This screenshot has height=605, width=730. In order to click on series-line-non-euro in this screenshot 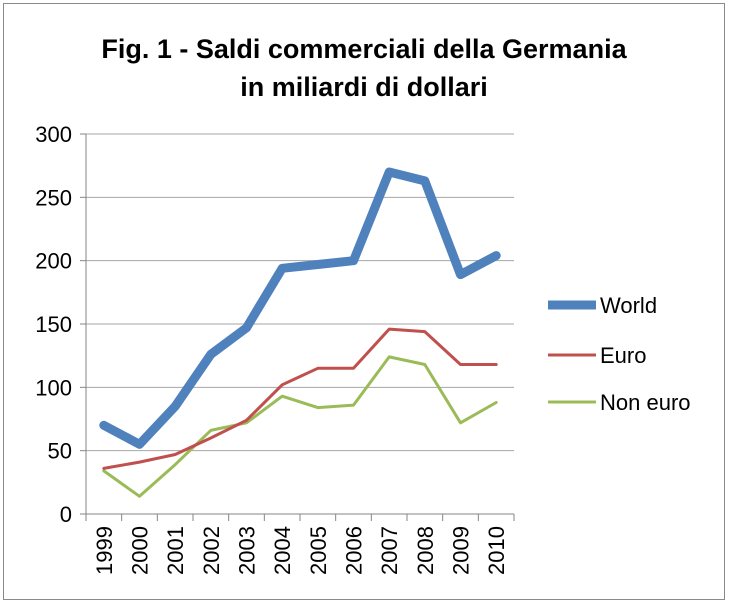, I will do `click(300, 426)`.